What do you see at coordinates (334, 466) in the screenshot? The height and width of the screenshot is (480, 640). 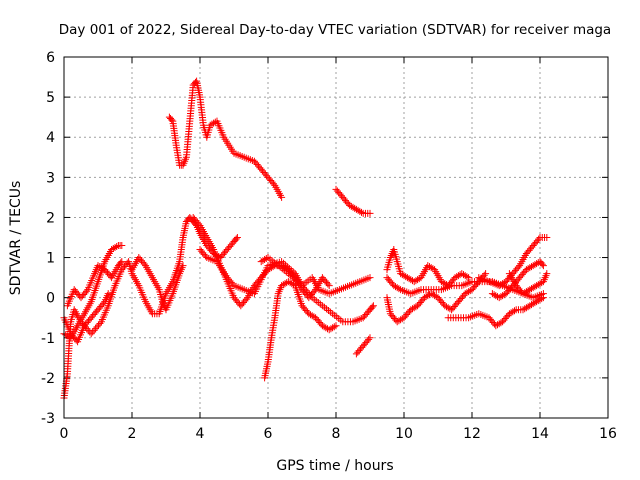 I see `x-axis-label: GPS time / hours` at bounding box center [334, 466].